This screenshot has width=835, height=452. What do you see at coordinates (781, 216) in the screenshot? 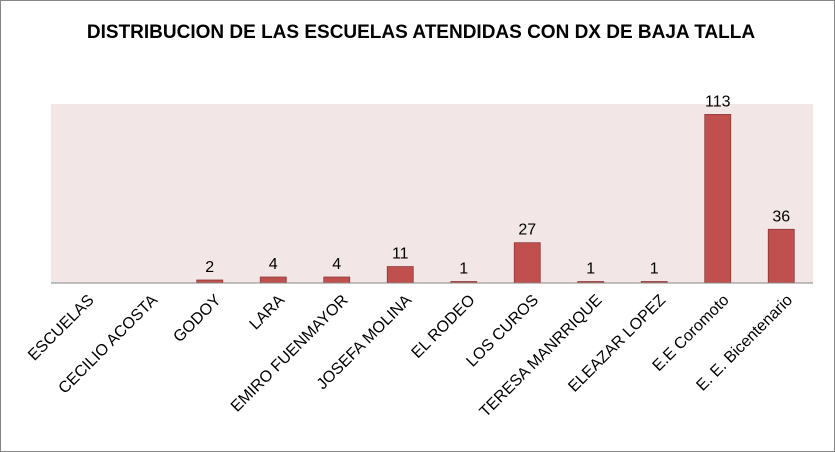
I see `data-label-11: 36` at bounding box center [781, 216].